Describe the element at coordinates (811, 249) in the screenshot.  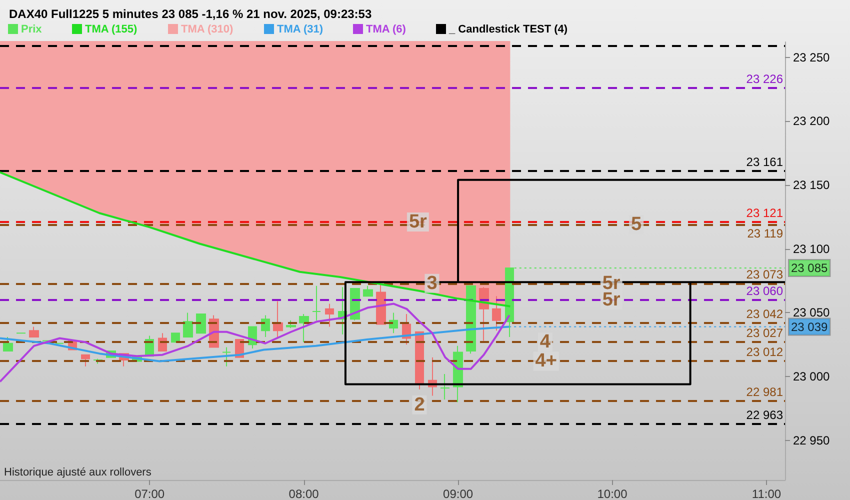
I see `y-tick-label: 23 100` at that location.